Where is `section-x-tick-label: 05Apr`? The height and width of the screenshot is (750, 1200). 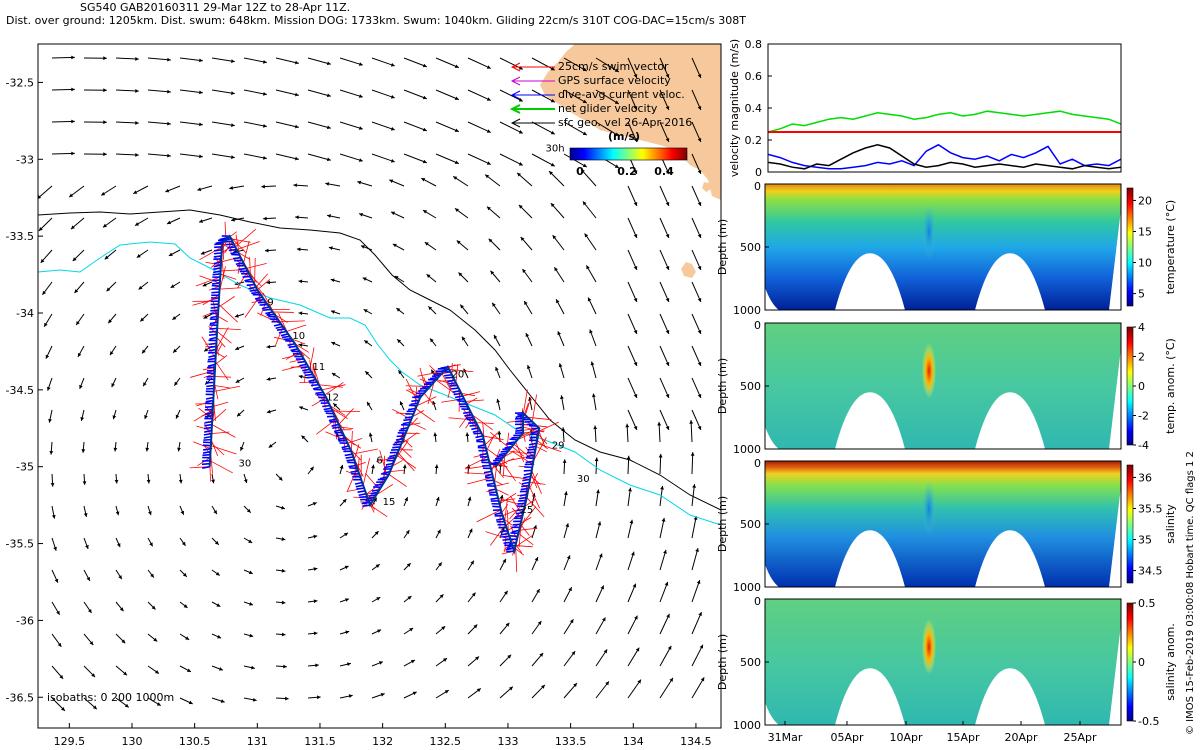 section-x-tick-label: 05Apr is located at coordinates (847, 737).